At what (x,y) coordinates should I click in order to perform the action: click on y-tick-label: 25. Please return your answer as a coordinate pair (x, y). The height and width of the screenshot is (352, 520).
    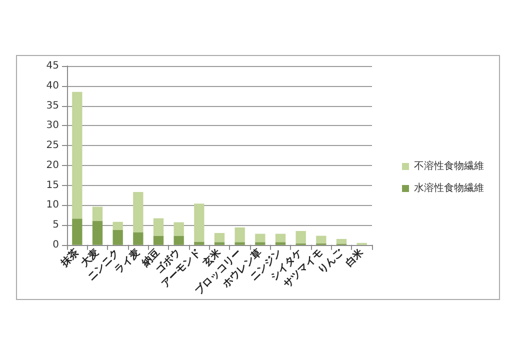
    Looking at the image, I should click on (52, 146).